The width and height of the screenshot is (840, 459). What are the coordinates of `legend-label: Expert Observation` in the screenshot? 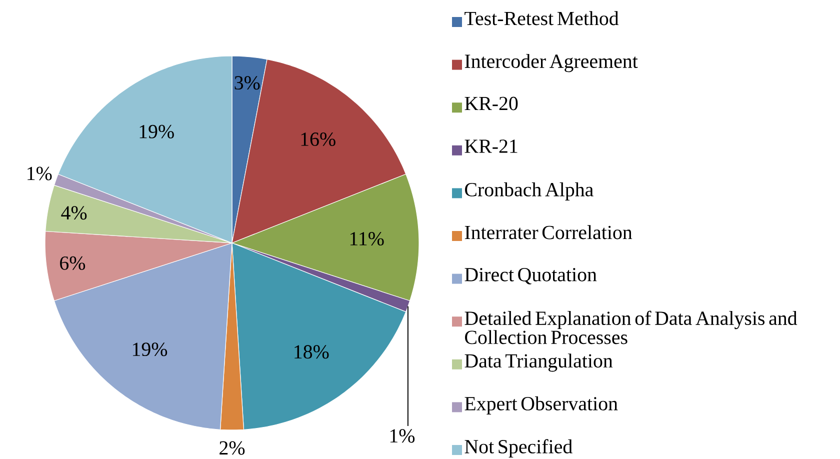 It's located at (541, 405).